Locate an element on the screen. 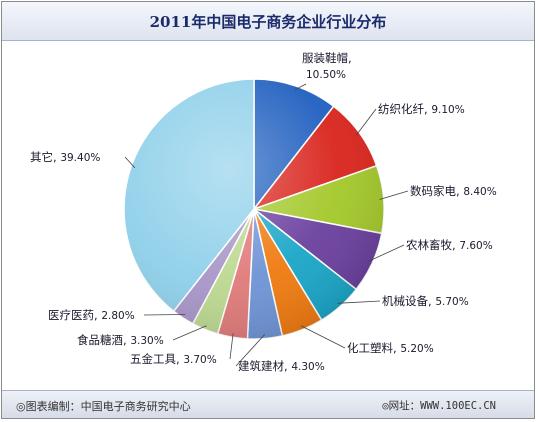  chart-title: 2011年中国电子商务企业行业分布 is located at coordinates (268, 22).